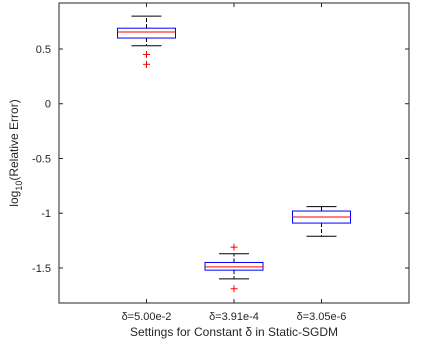  I want to click on x-tick-label: δ=3.91e-4, so click(234, 317).